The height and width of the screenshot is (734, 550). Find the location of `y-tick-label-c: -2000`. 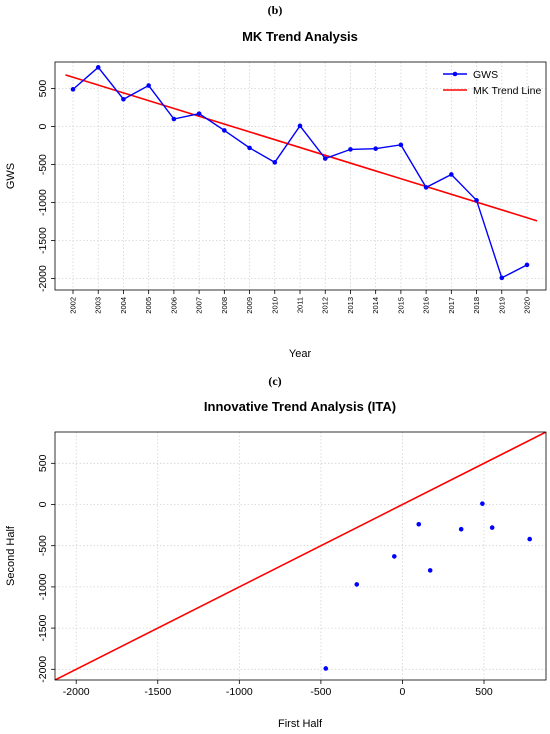

y-tick-label-c: -2000 is located at coordinates (43, 669).